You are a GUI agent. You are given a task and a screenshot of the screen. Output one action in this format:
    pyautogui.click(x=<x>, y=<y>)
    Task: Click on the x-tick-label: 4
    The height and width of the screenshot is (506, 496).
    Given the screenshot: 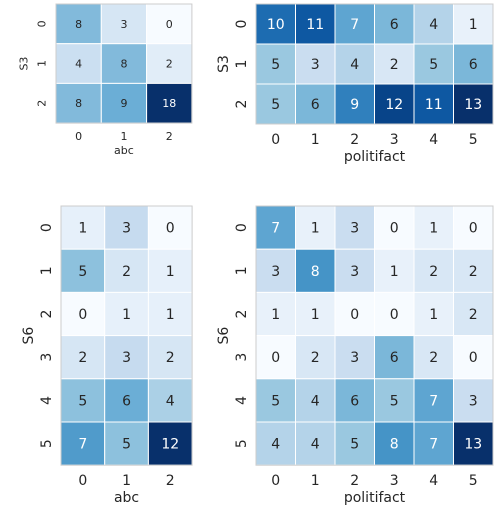 What is the action you would take?
    pyautogui.click(x=433, y=140)
    